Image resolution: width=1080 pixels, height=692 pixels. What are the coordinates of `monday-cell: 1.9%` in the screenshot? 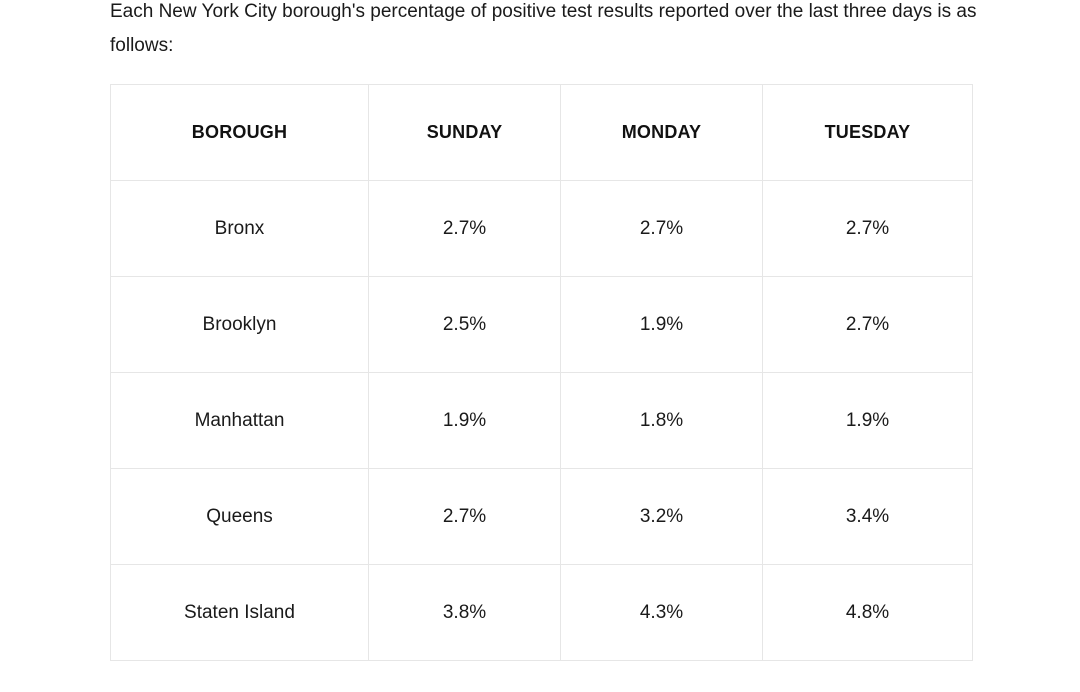 It's located at (661, 324).